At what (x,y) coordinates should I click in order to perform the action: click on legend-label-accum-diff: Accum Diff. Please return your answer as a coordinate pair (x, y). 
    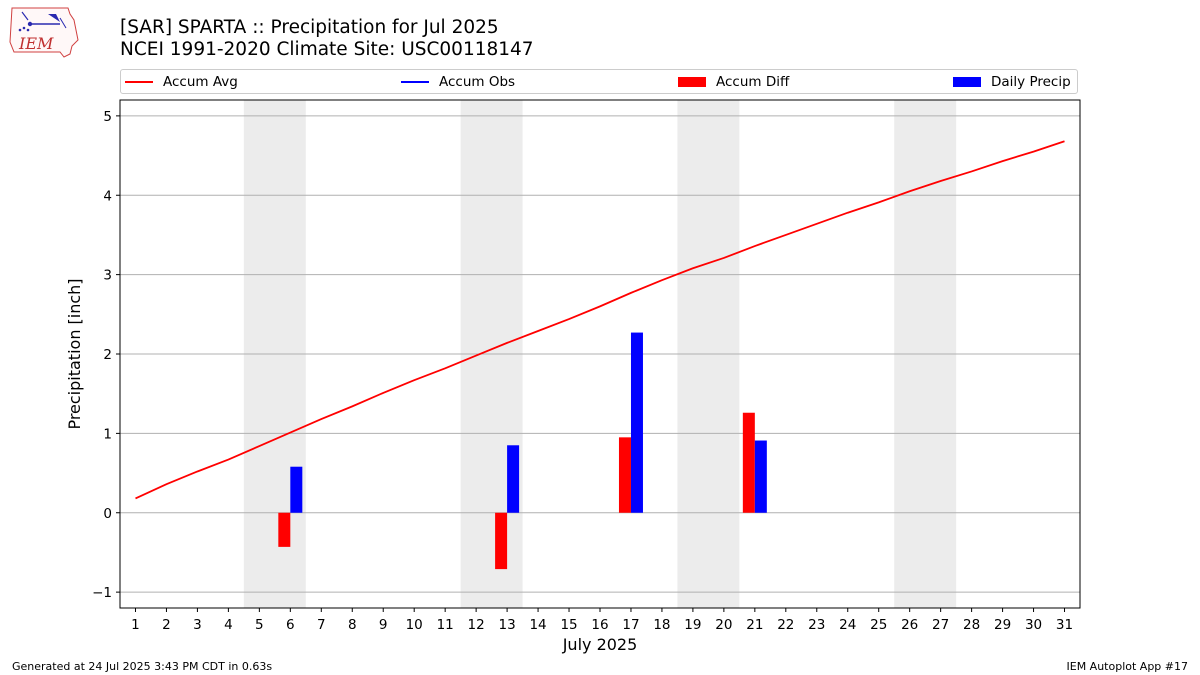
    Looking at the image, I should click on (753, 81).